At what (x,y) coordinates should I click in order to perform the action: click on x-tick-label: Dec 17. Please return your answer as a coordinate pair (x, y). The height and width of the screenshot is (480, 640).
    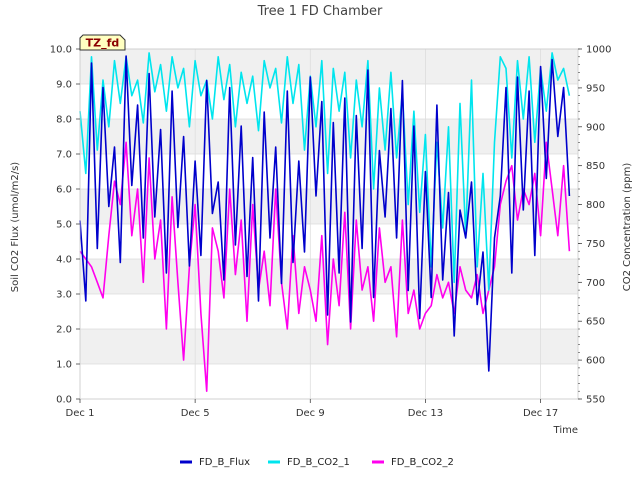
    Looking at the image, I should click on (540, 413).